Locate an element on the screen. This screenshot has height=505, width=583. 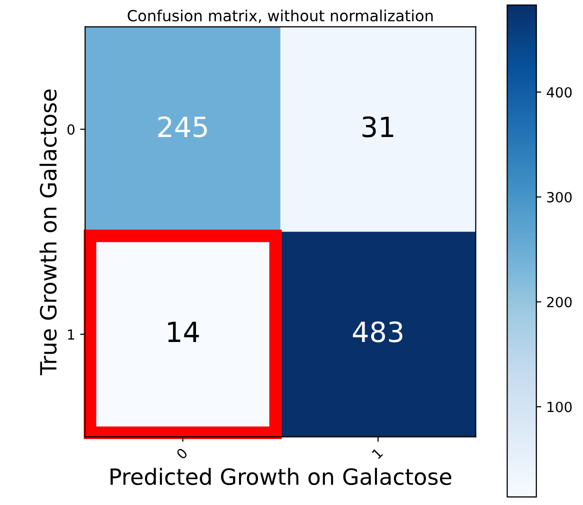
data-label: 483 is located at coordinates (377, 331).